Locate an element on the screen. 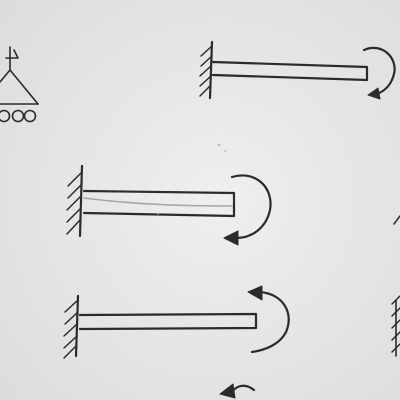  moment-arrow-counterclockwise is located at coordinates (268, 319).